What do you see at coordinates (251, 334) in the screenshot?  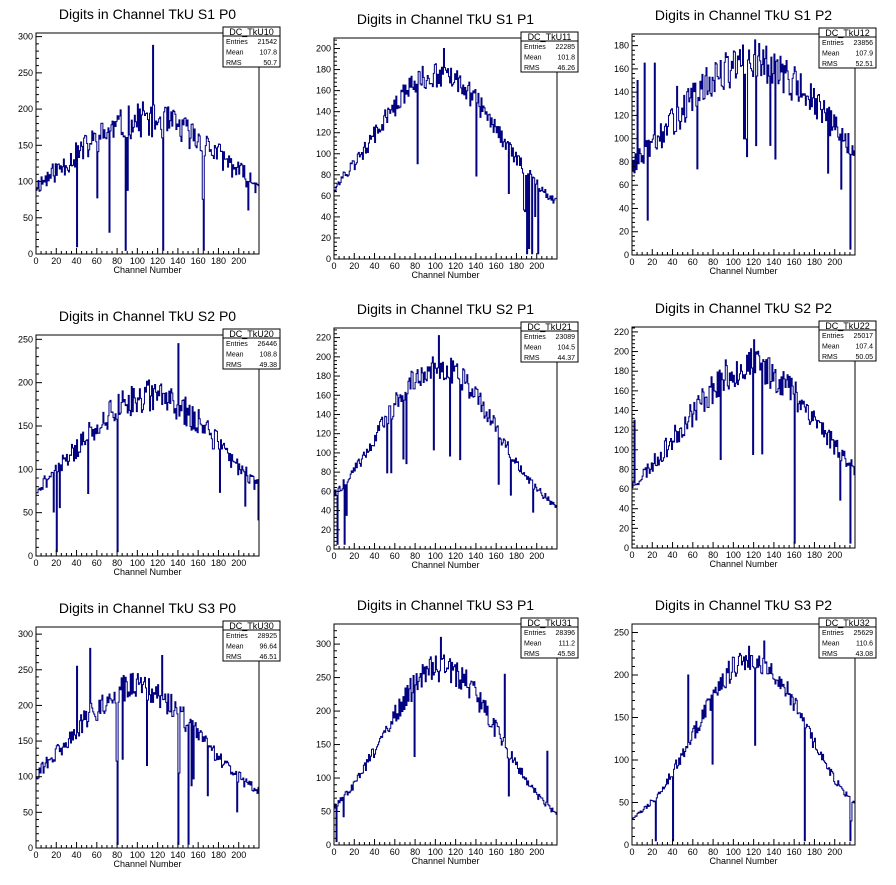 I see `stats-name: DC_TkU20` at bounding box center [251, 334].